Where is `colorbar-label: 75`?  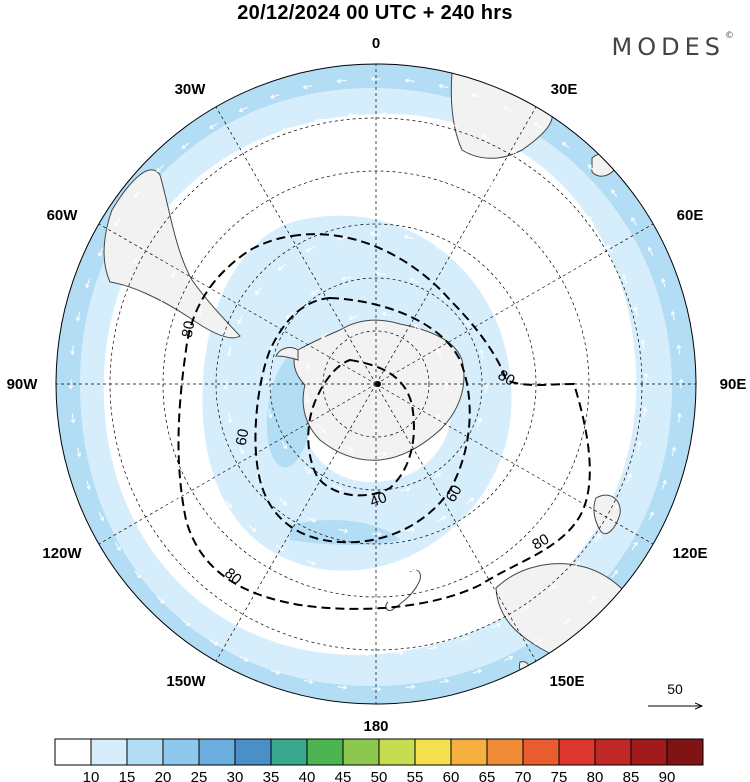
colorbar-label: 75 is located at coordinates (559, 775).